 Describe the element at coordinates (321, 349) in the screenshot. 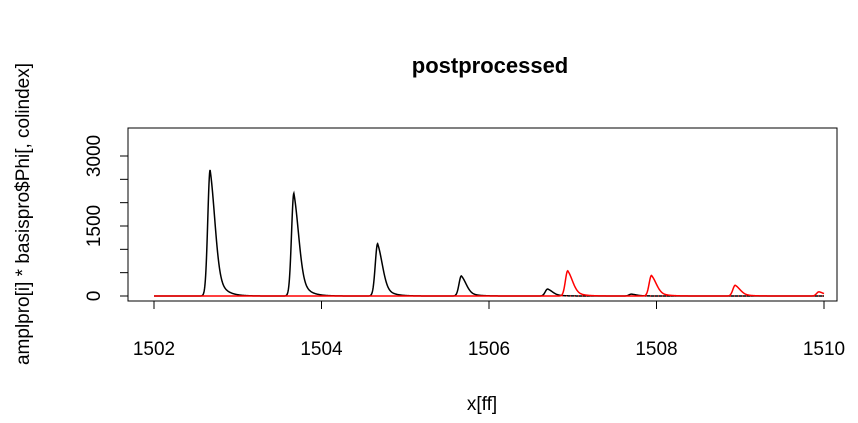

I see `x-tick-label: 1504` at that location.